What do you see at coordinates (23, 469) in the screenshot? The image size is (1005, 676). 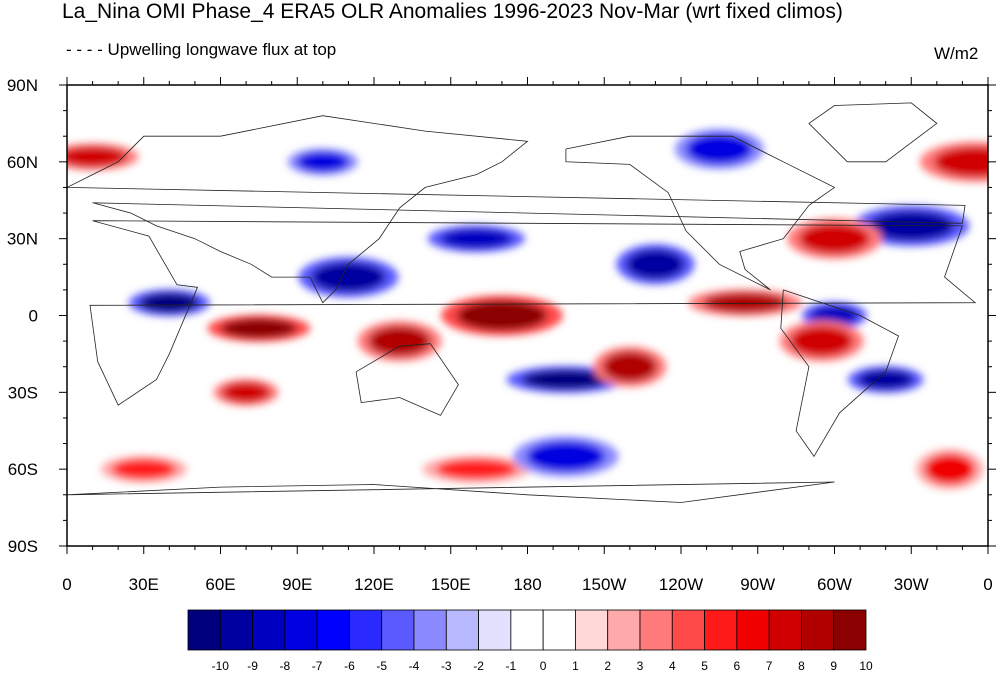 I see `lat-label: 60S` at bounding box center [23, 469].